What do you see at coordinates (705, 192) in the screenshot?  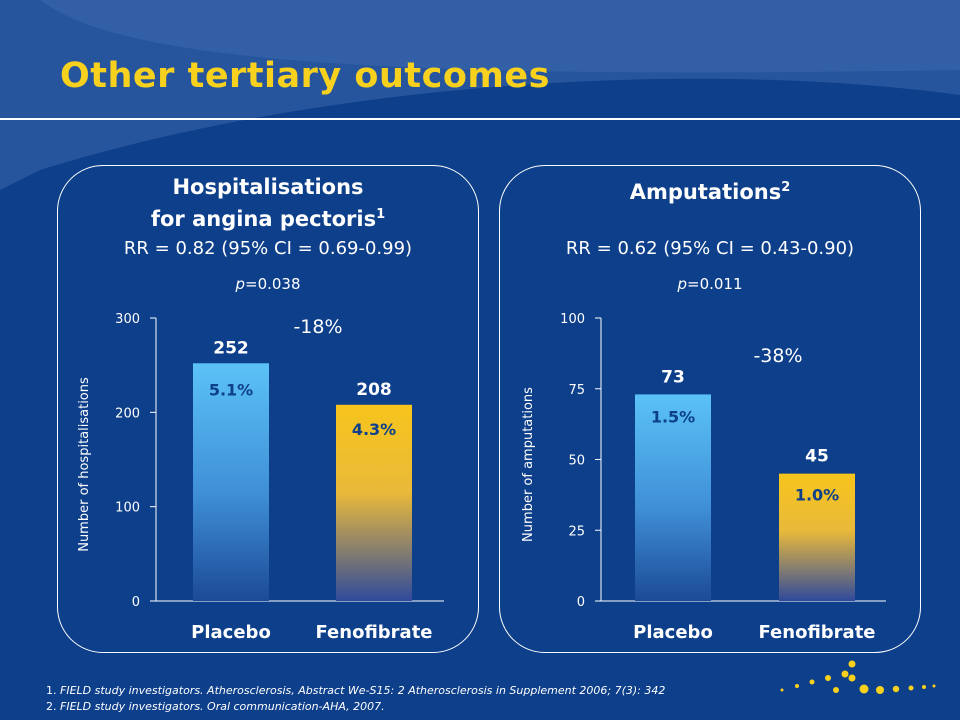 I see `panel-title-line1: Amputations` at bounding box center [705, 192].